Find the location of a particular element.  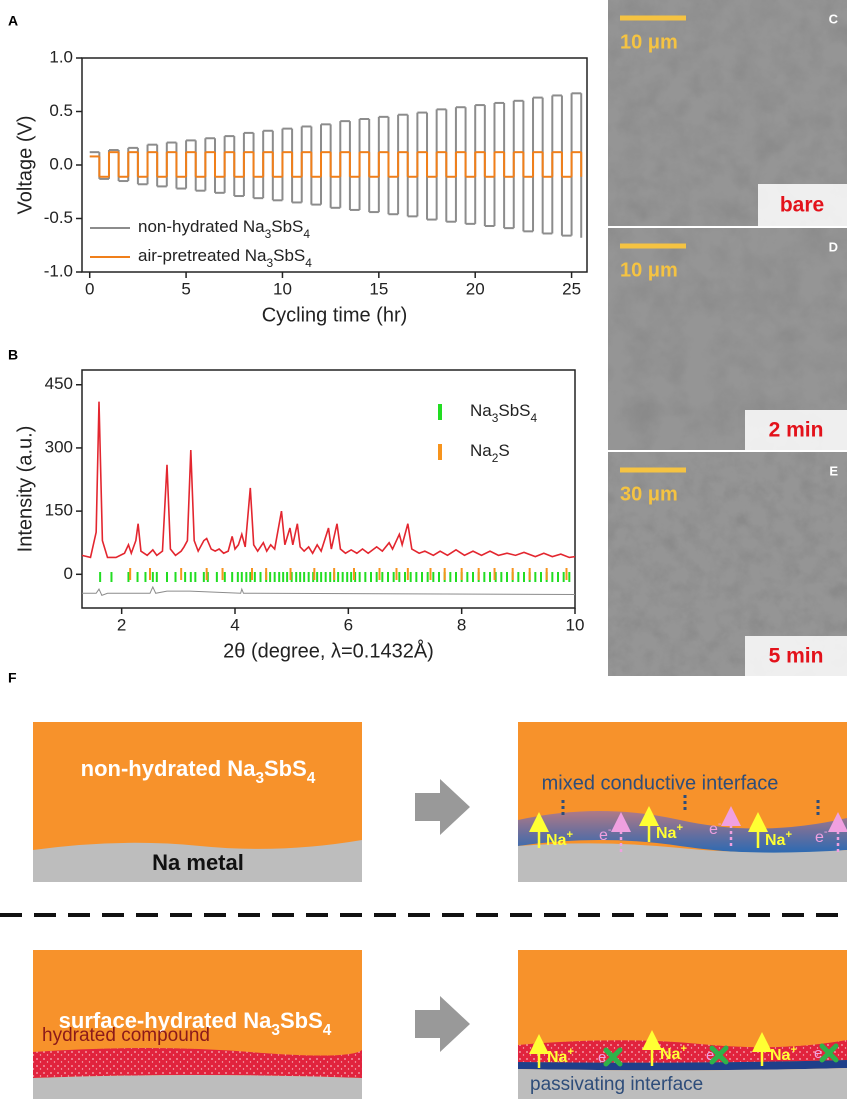

x-tick-label: 25 is located at coordinates (571, 288).